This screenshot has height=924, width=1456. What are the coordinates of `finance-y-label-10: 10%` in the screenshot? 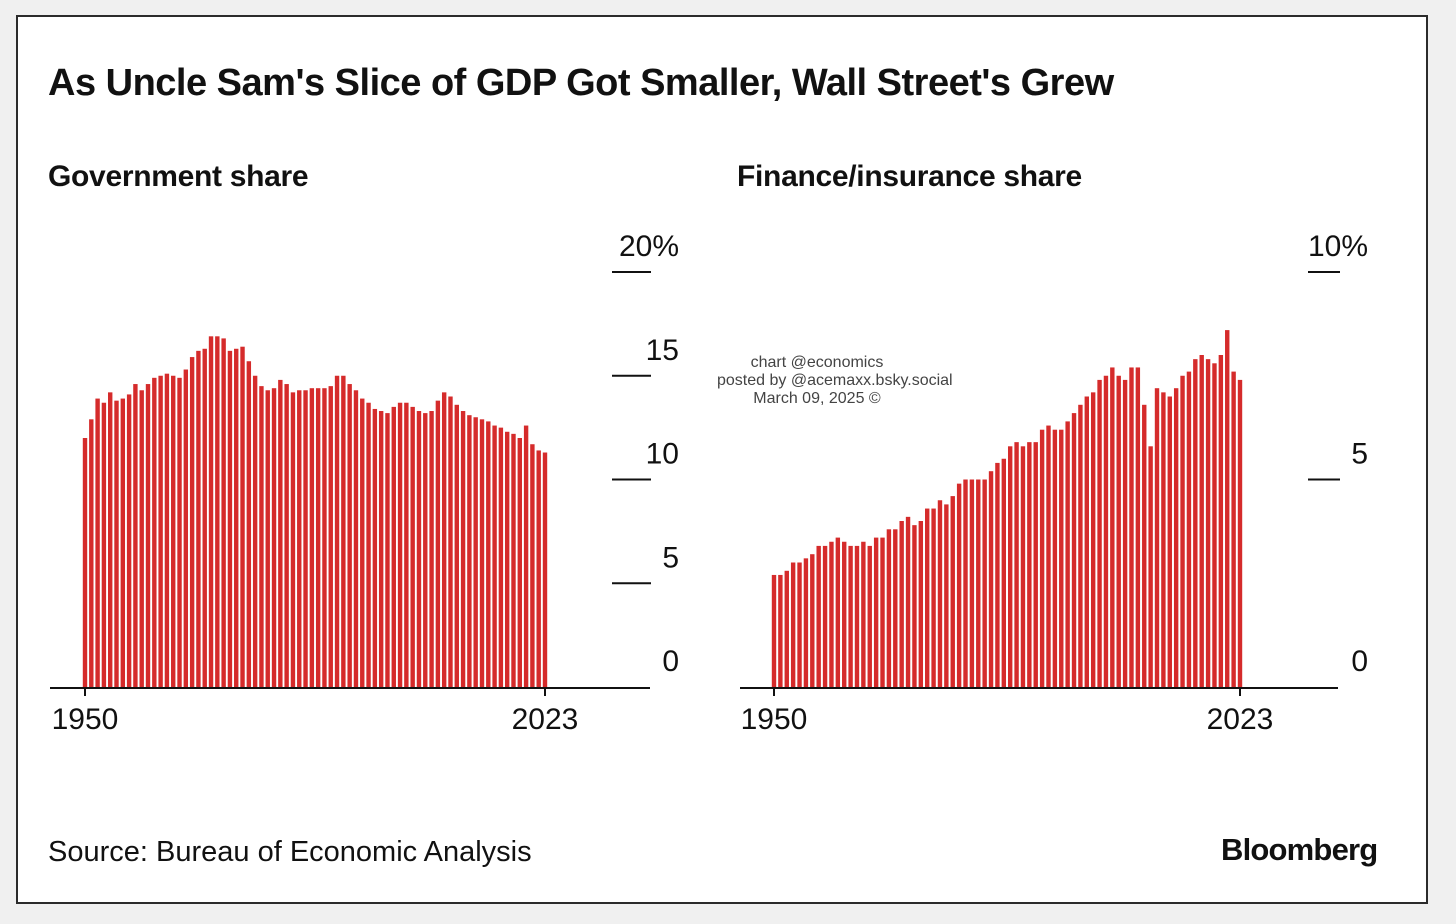 It's located at (1338, 246).